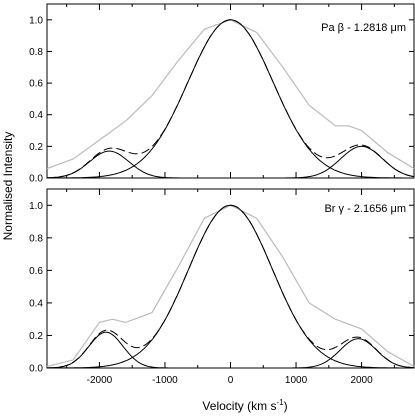 Image resolution: width=415 pixels, height=416 pixels. Describe the element at coordinates (36, 303) in the screenshot. I see `bottom-y-tick-label: 0.4` at that location.